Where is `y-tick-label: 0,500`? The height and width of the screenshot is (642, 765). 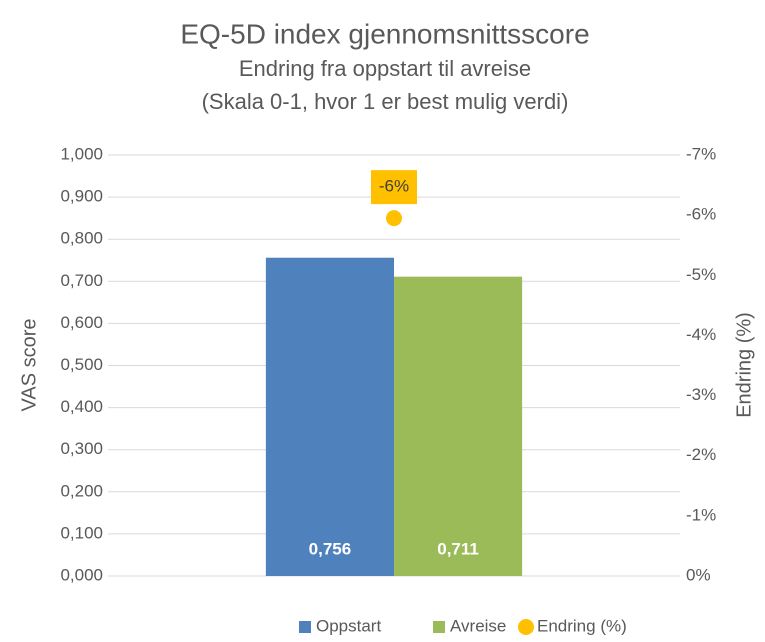 y-tick-label: 0,500 is located at coordinates (81, 364).